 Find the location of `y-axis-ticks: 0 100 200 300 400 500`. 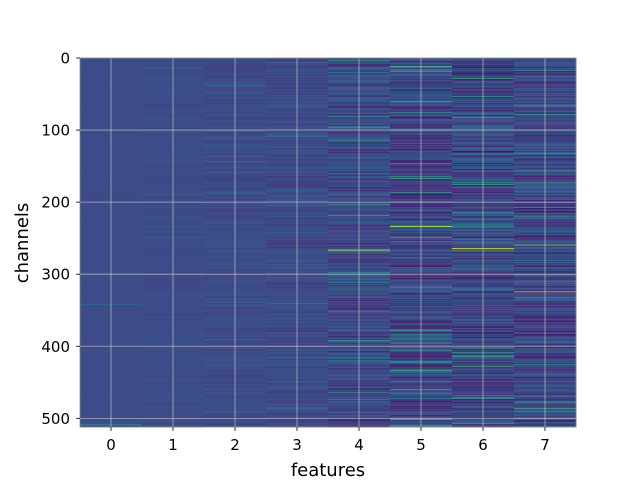

y-axis-ticks: 0 100 200 300 400 500 is located at coordinates (60, 239).